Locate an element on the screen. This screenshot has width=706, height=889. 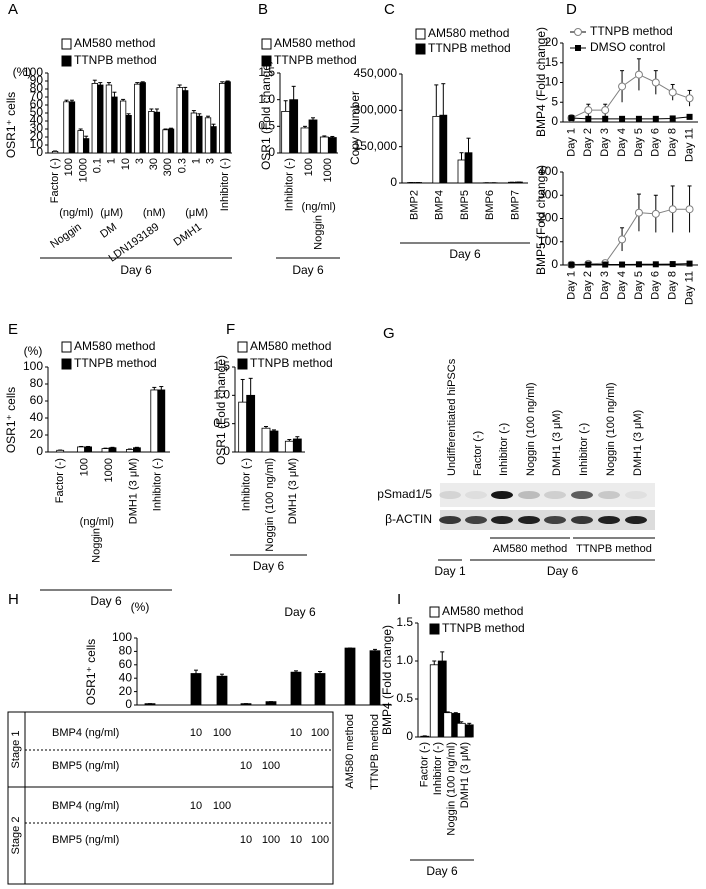
x-tick-label: 1000 is located at coordinates (328, 170).